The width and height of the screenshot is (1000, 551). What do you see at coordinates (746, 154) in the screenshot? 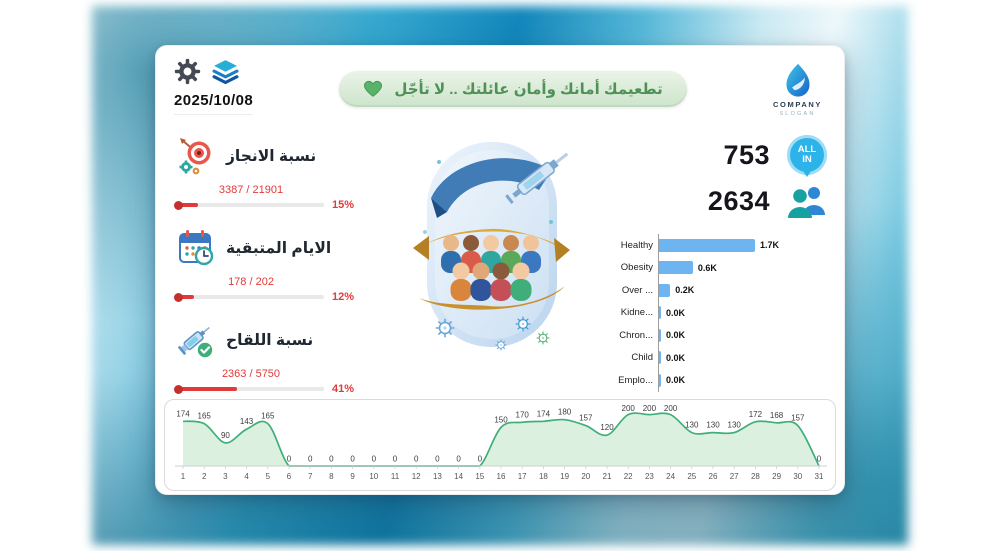
I see `stat1-value: 753` at bounding box center [746, 154].